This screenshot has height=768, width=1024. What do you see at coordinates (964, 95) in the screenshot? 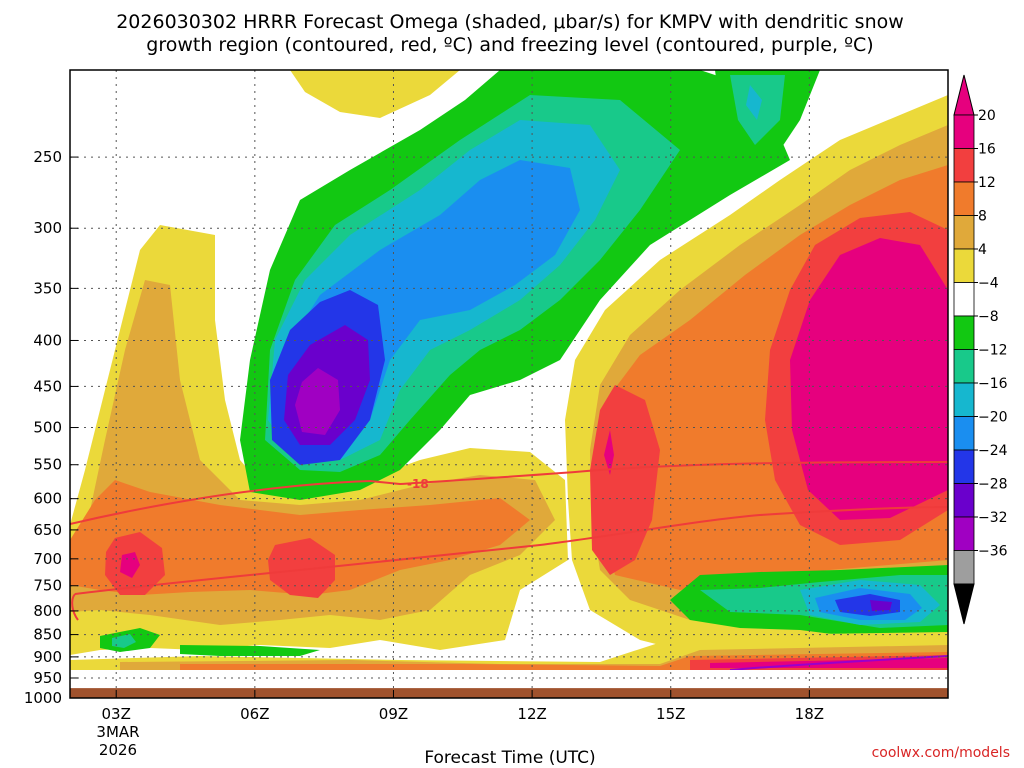
I see `colorbar-top-arrow` at bounding box center [964, 95].